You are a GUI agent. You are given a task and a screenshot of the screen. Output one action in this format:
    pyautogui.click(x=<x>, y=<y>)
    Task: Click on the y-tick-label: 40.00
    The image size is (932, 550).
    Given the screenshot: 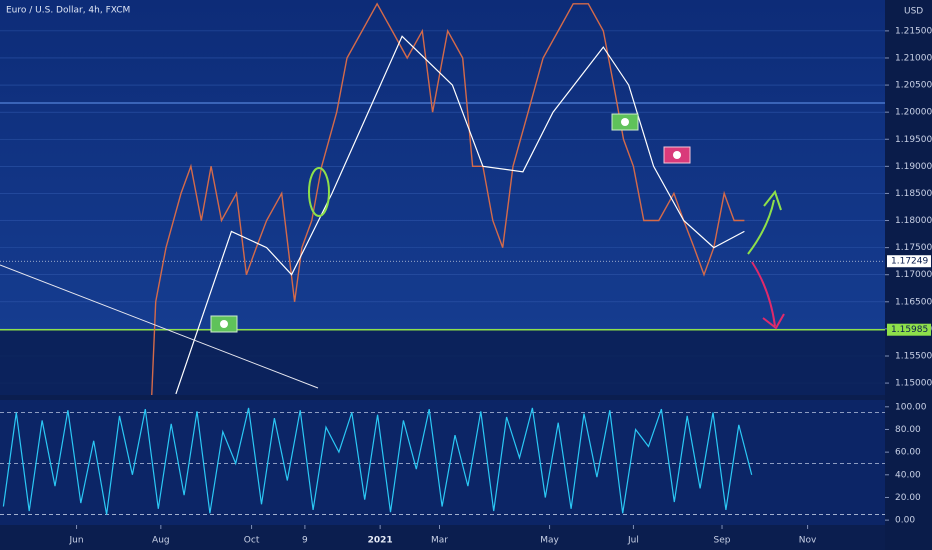 What is the action you would take?
    pyautogui.click(x=908, y=475)
    